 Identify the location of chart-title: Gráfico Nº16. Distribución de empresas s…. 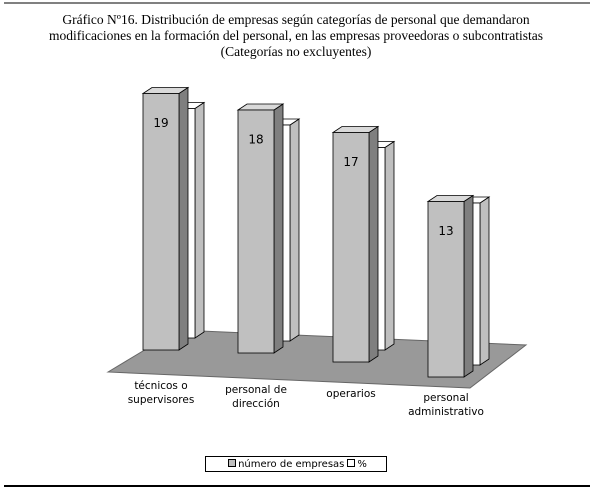
(296, 35).